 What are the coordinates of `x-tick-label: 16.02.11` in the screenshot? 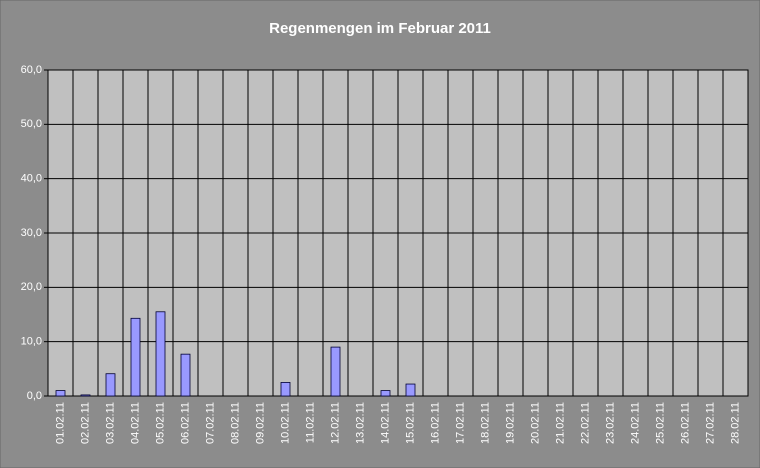 It's located at (435, 423).